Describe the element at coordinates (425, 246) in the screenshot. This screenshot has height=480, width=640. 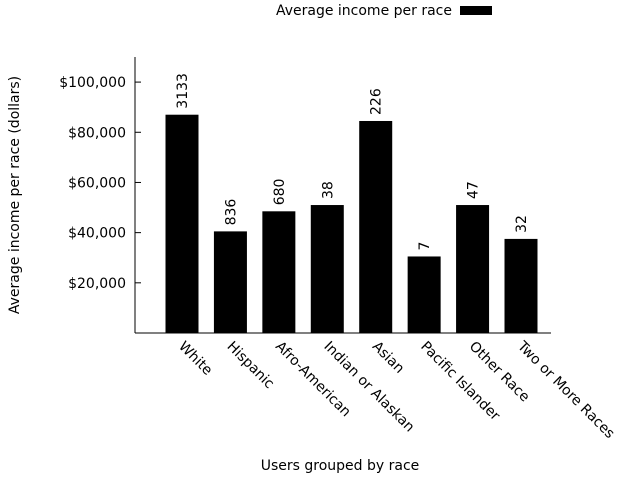
I see `data-label: 7` at that location.